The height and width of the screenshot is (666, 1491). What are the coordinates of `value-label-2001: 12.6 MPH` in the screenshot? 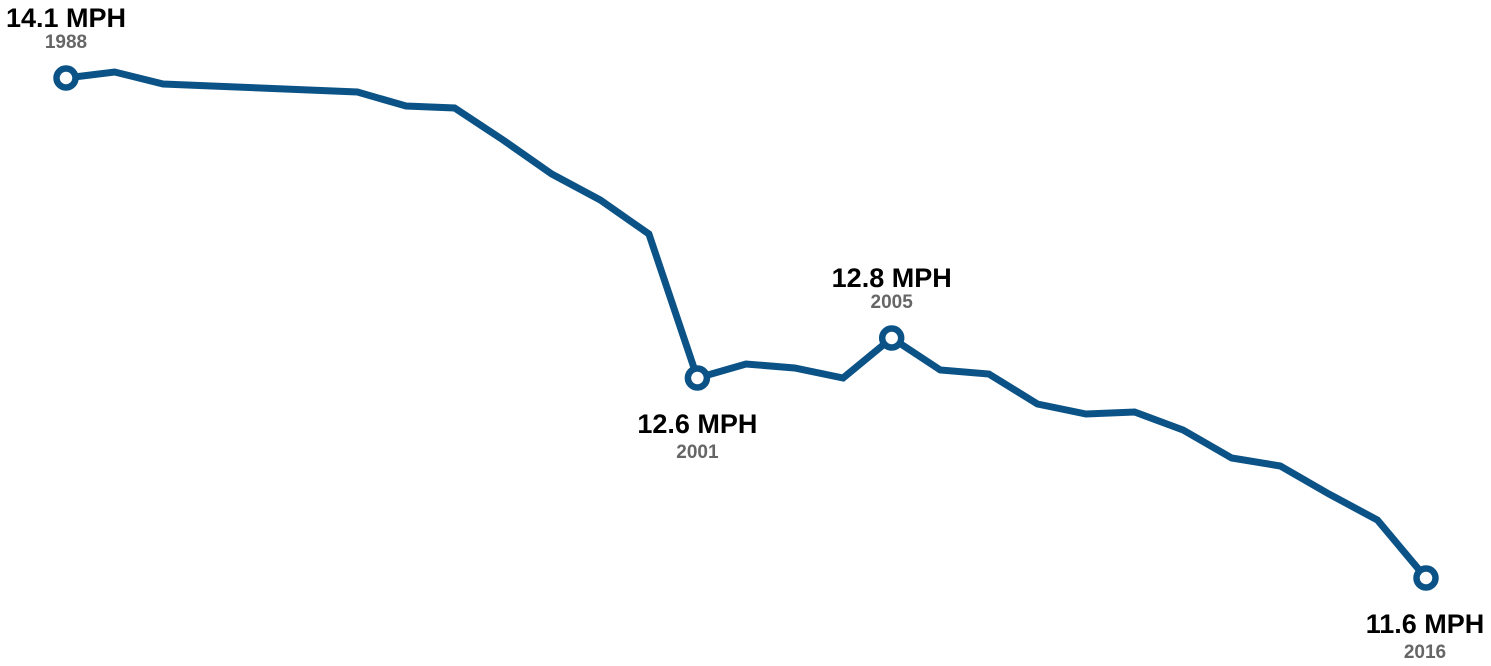 It's located at (697, 424).